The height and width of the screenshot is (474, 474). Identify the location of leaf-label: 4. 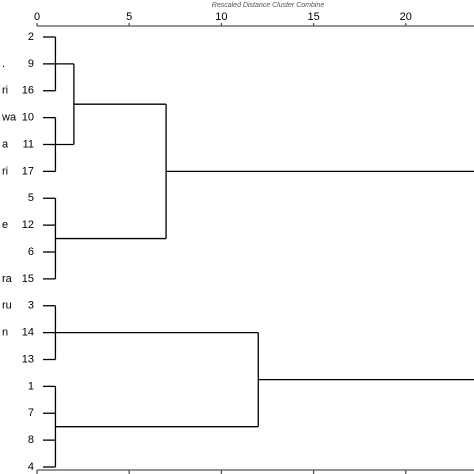
(31, 467).